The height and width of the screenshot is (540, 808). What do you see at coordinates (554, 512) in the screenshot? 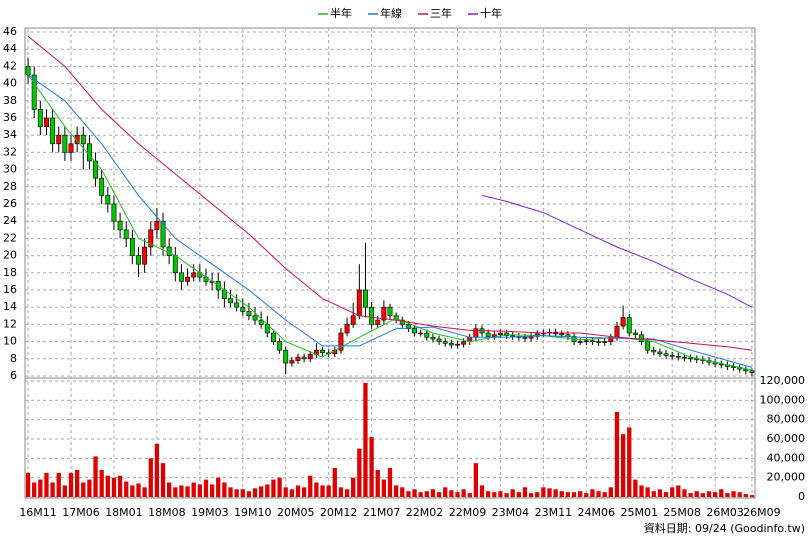
I see `x-tick-label: 23M11` at bounding box center [554, 512].